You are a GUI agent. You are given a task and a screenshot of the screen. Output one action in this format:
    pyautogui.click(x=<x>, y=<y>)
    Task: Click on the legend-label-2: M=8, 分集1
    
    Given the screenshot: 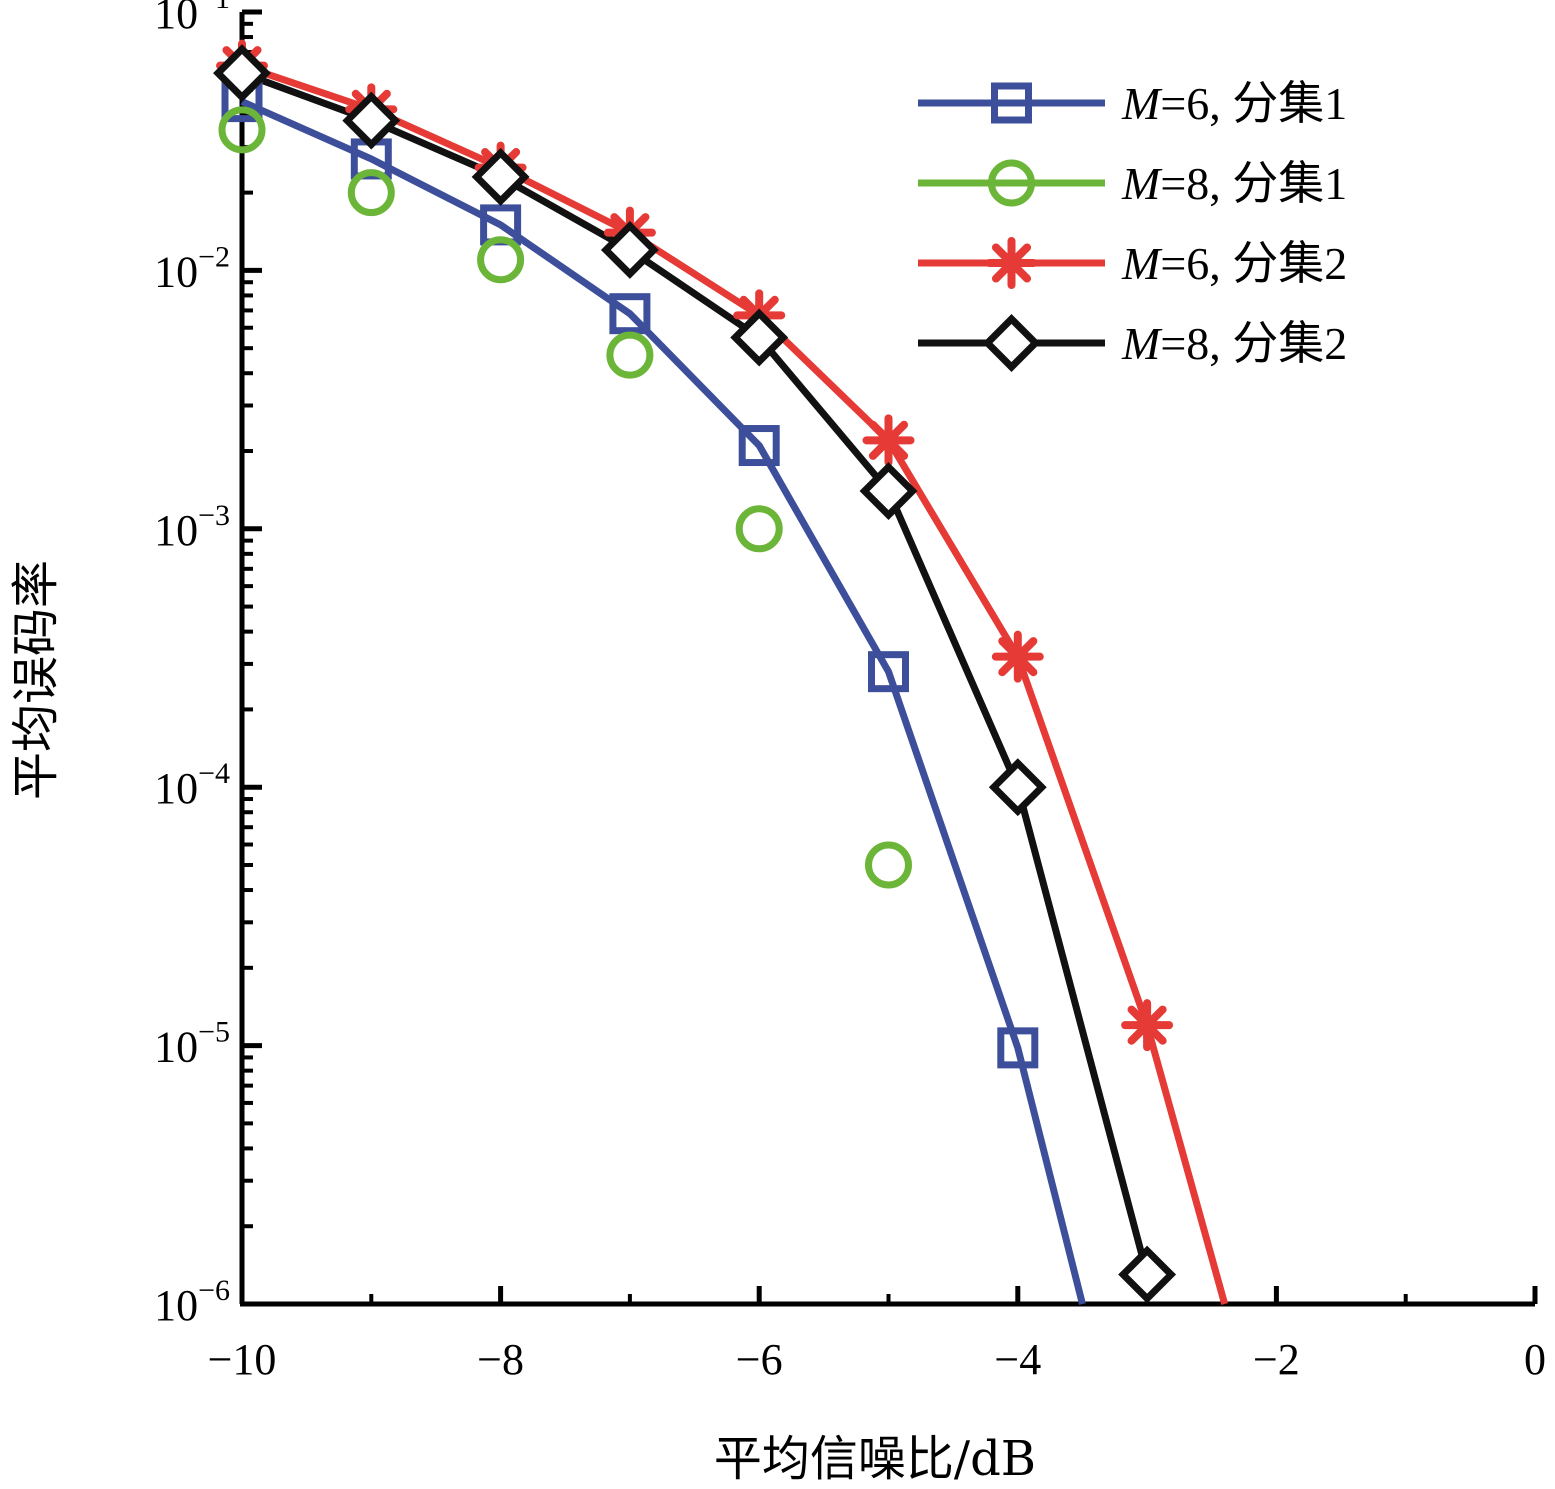 What is the action you would take?
    pyautogui.click(x=1234, y=183)
    